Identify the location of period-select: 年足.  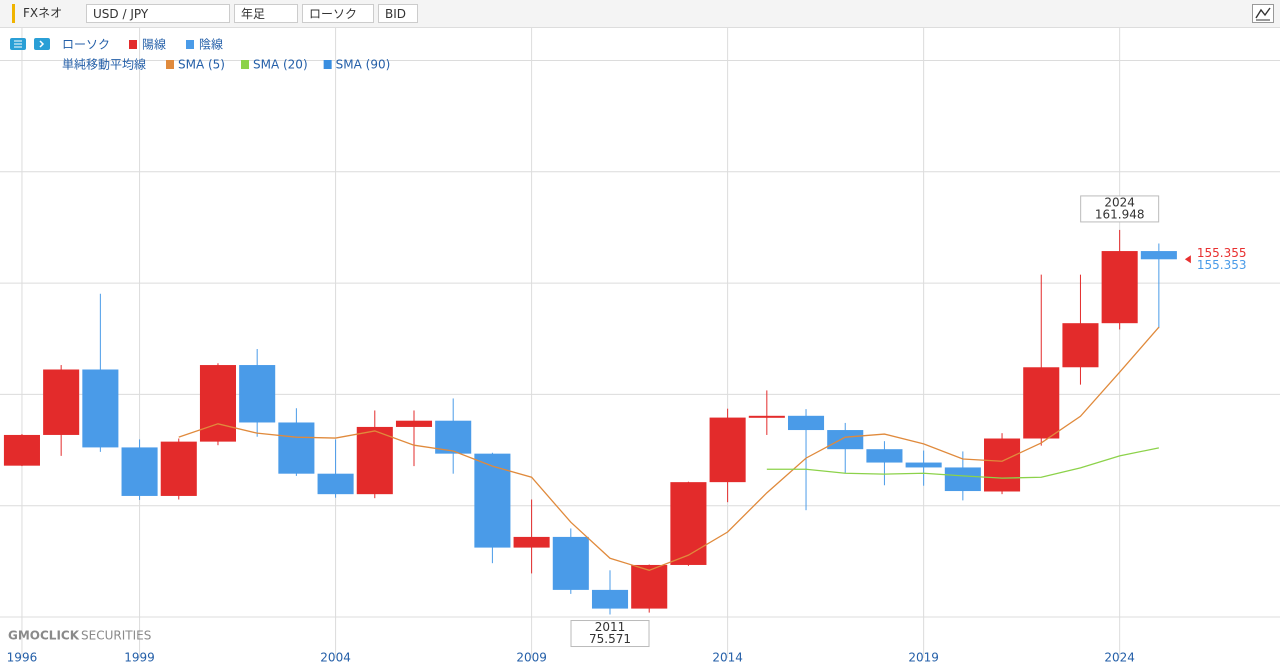
(266, 13).